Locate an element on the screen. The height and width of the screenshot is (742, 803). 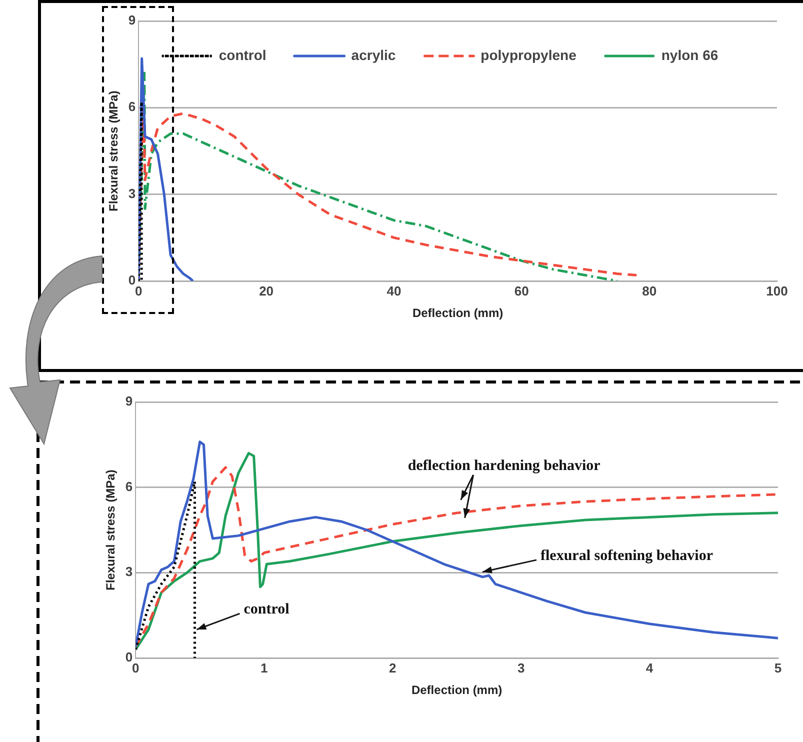
annotation: deflection hardening behavior is located at coordinates (504, 466).